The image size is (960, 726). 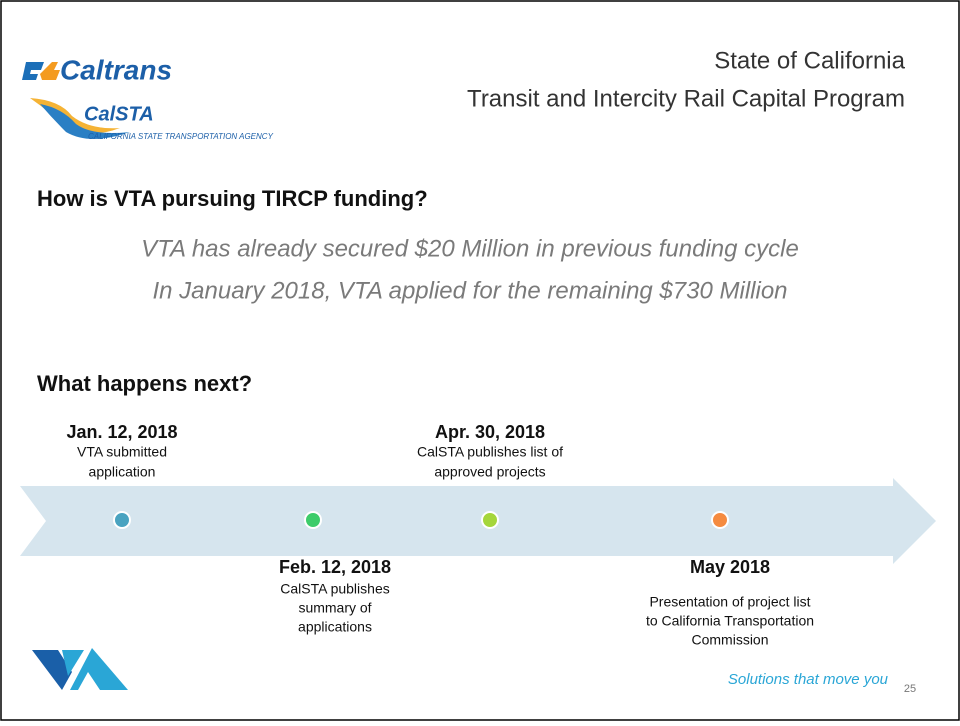 What do you see at coordinates (334, 589) in the screenshot?
I see `timeline-description: CalSTA publishes` at bounding box center [334, 589].